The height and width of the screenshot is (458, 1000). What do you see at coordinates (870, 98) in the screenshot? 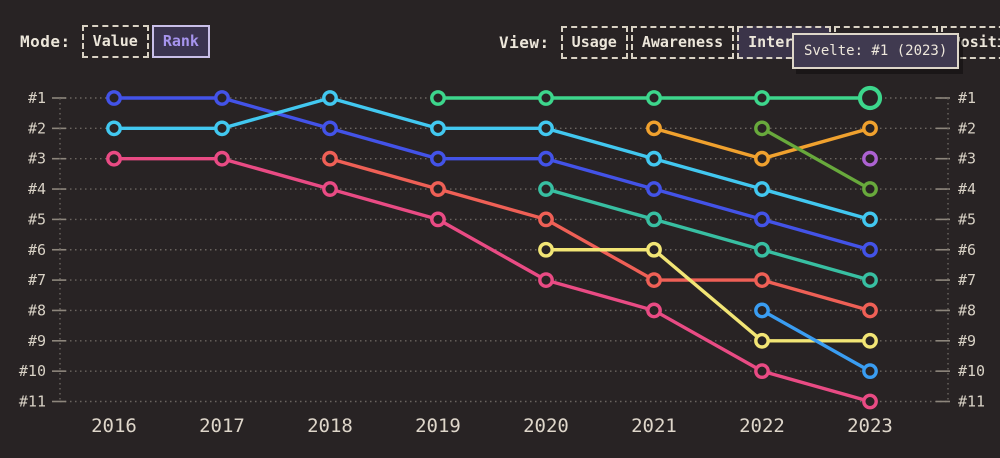
I see `emphasized-data-point-marker` at bounding box center [870, 98].